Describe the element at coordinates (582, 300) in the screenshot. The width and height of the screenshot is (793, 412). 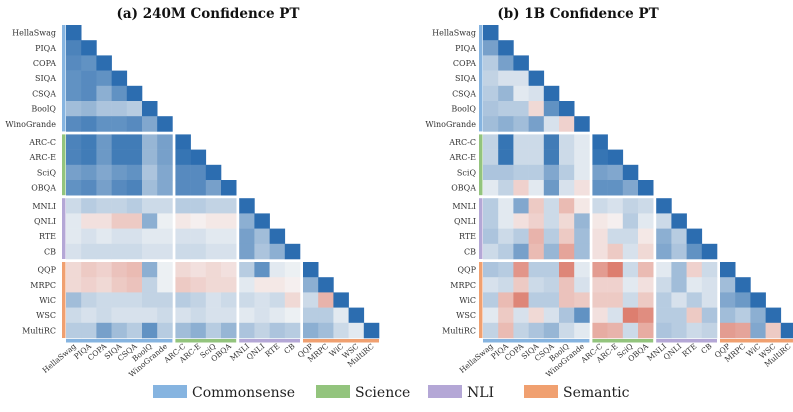
I see `cell-wic-winogrande` at that location.